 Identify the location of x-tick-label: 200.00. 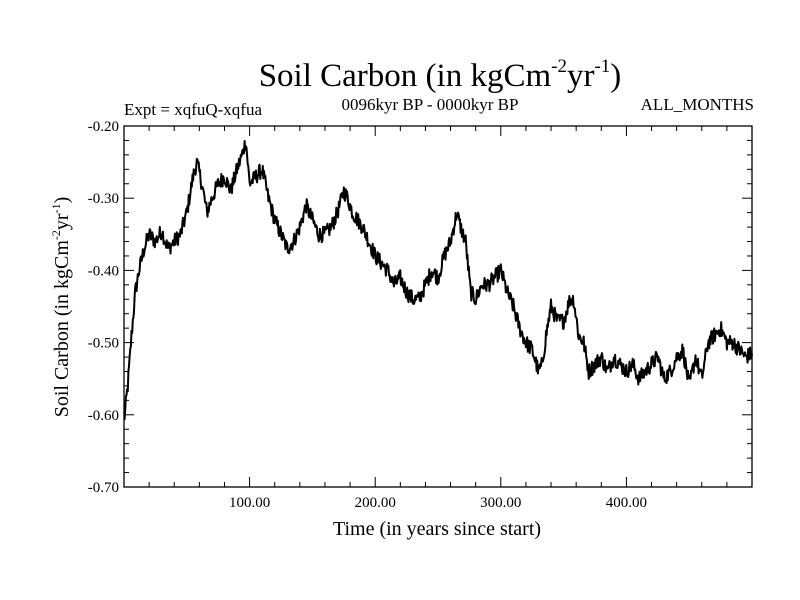
(375, 503).